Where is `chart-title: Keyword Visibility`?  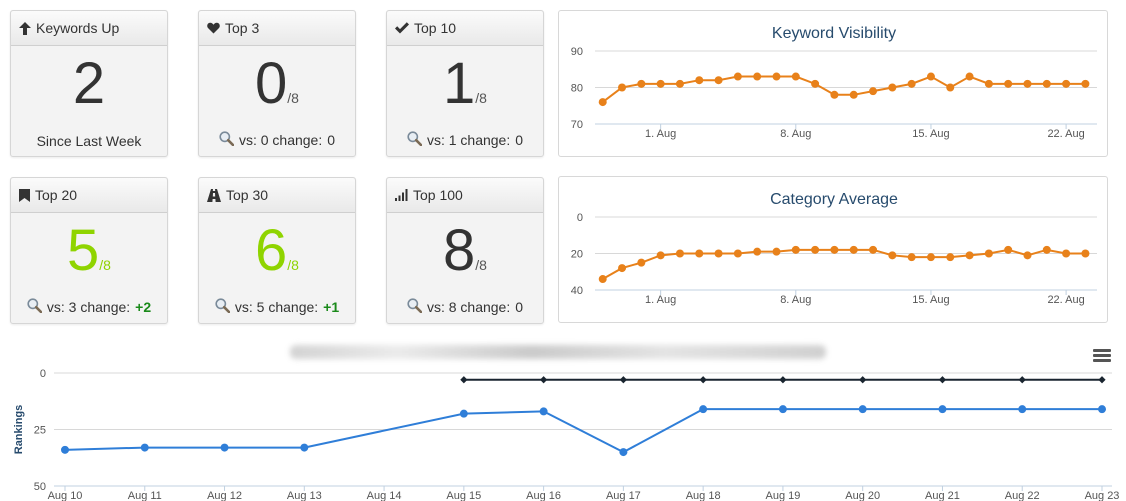
chart-title: Keyword Visibility is located at coordinates (834, 33).